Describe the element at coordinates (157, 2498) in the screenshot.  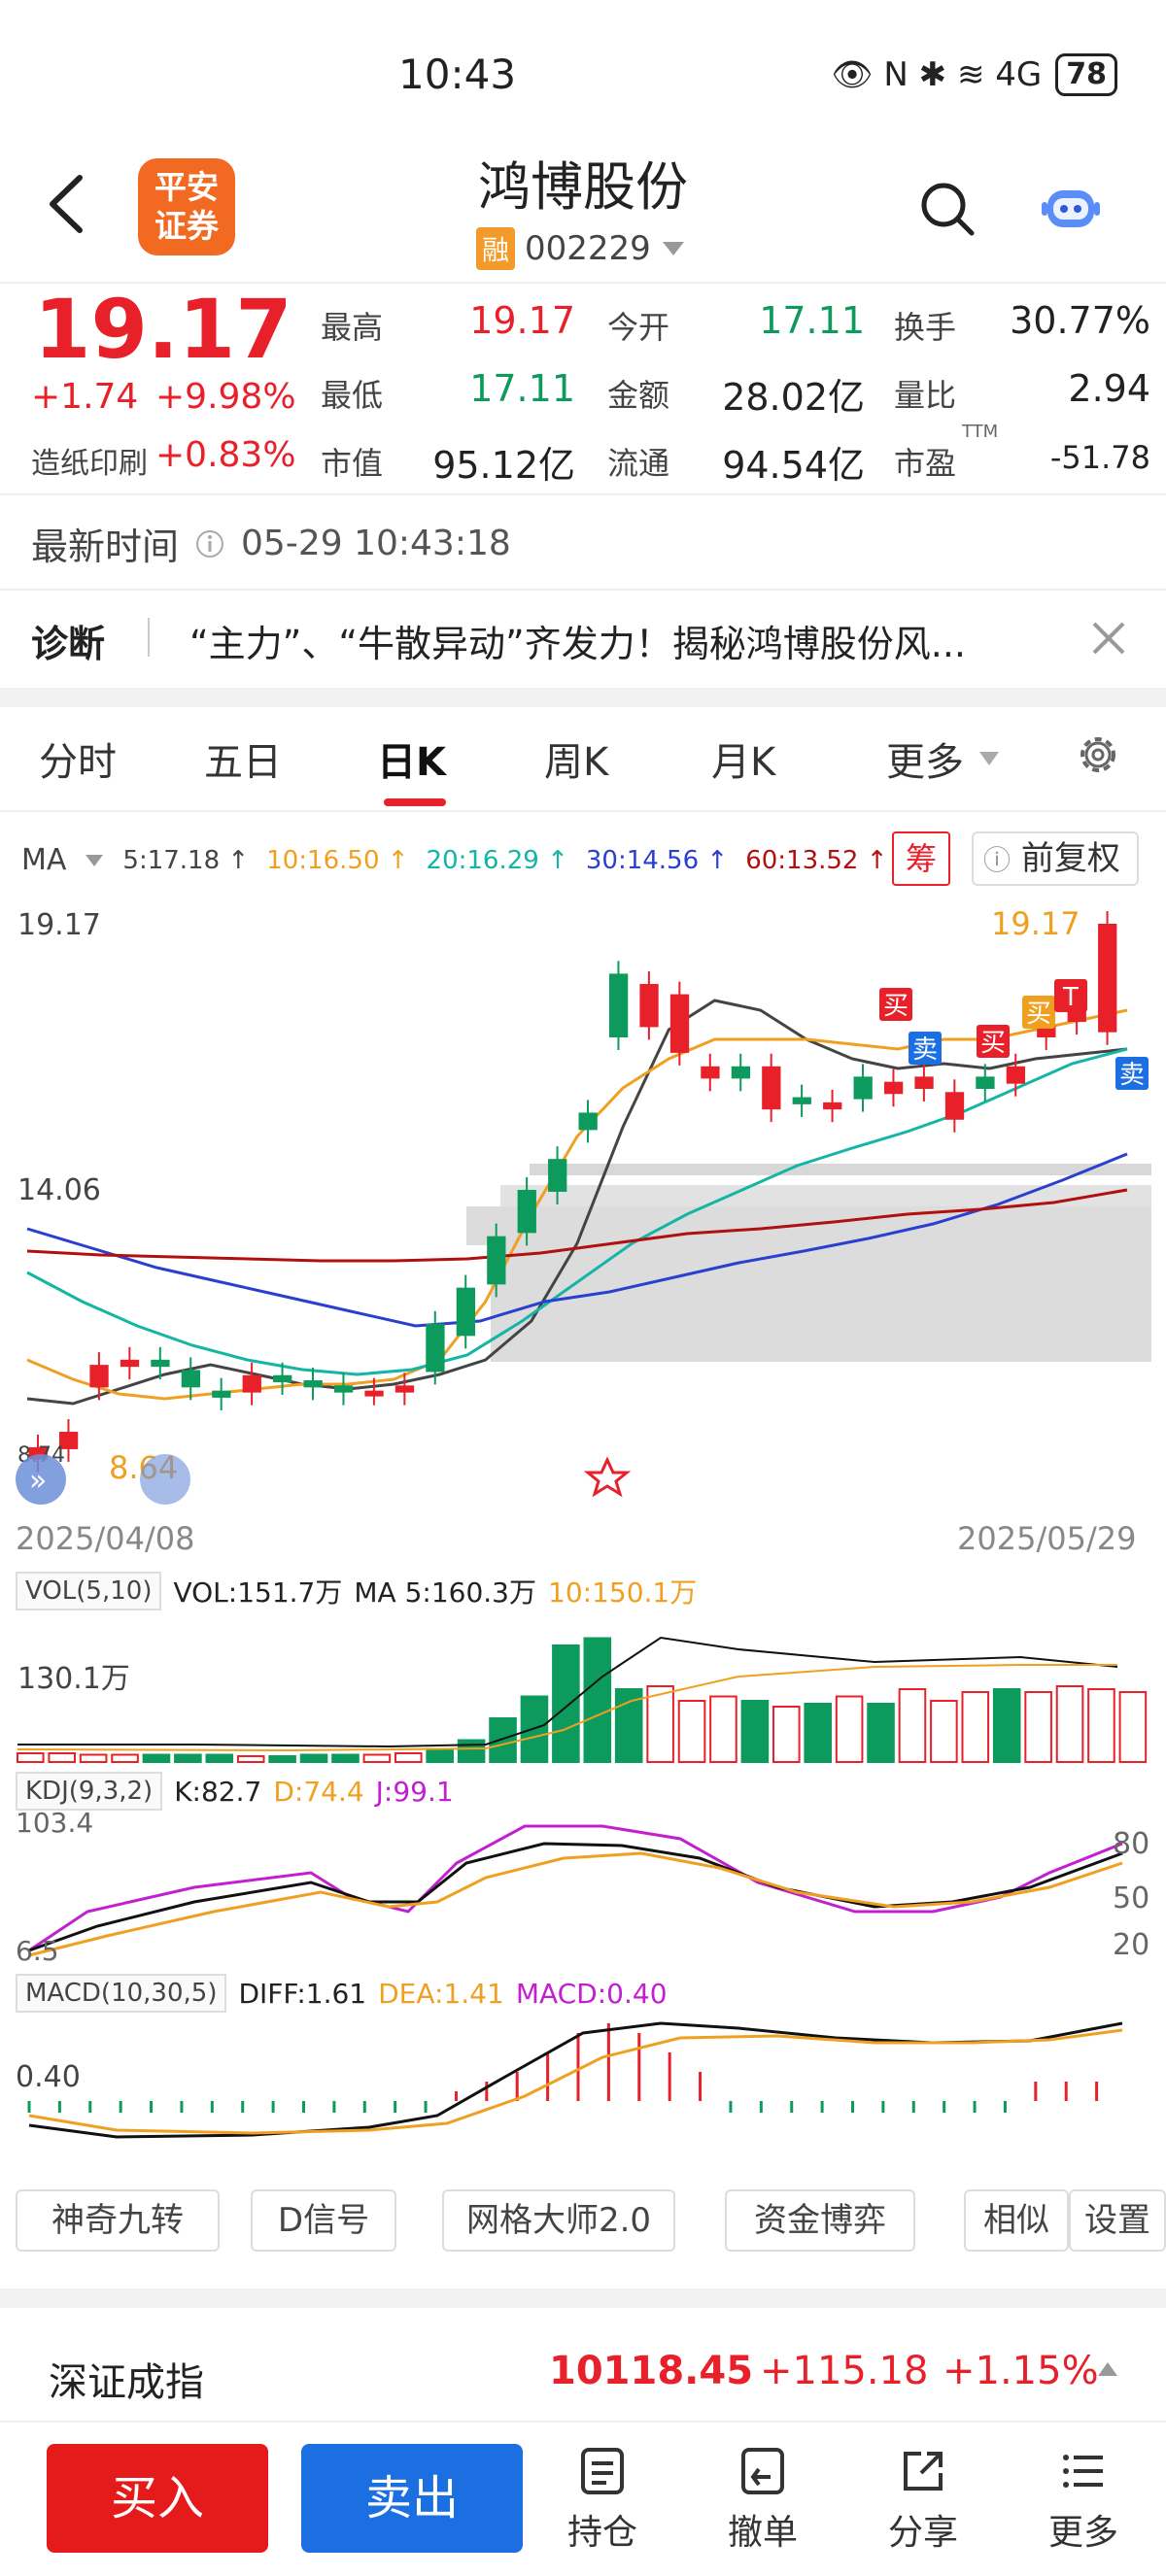
I see `buy-button: 买入` at that location.